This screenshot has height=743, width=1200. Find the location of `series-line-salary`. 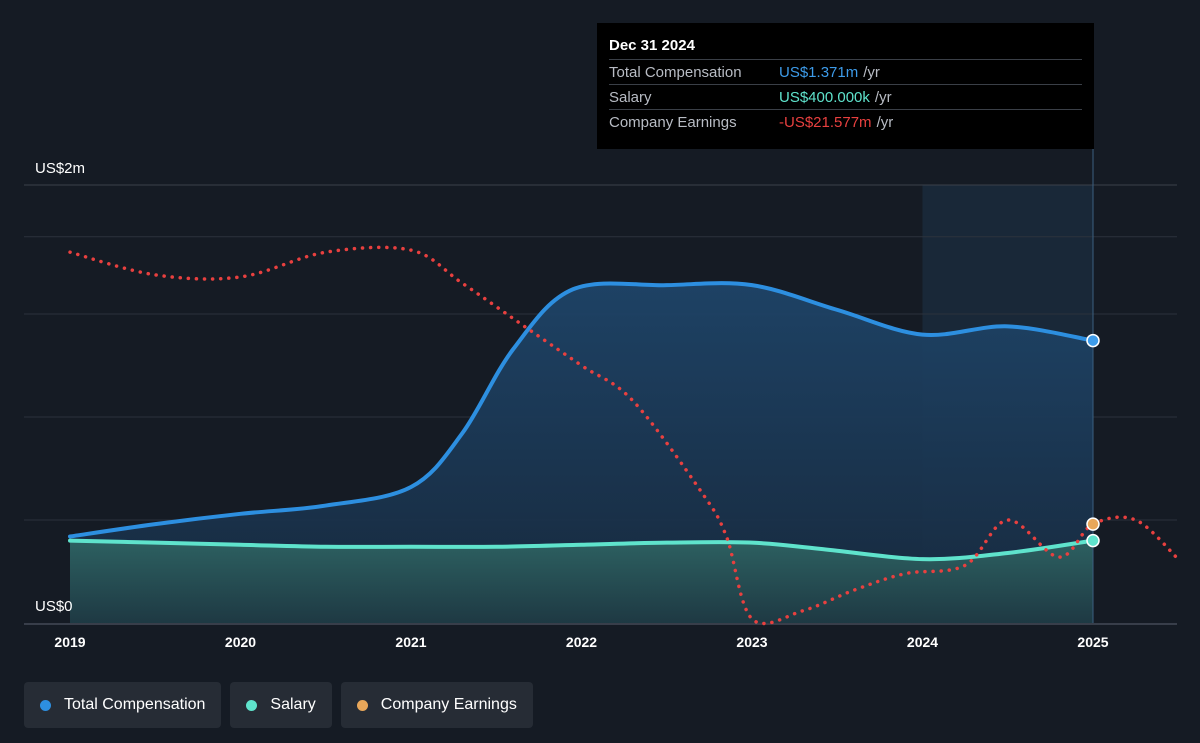

series-line-salary is located at coordinates (581, 550).